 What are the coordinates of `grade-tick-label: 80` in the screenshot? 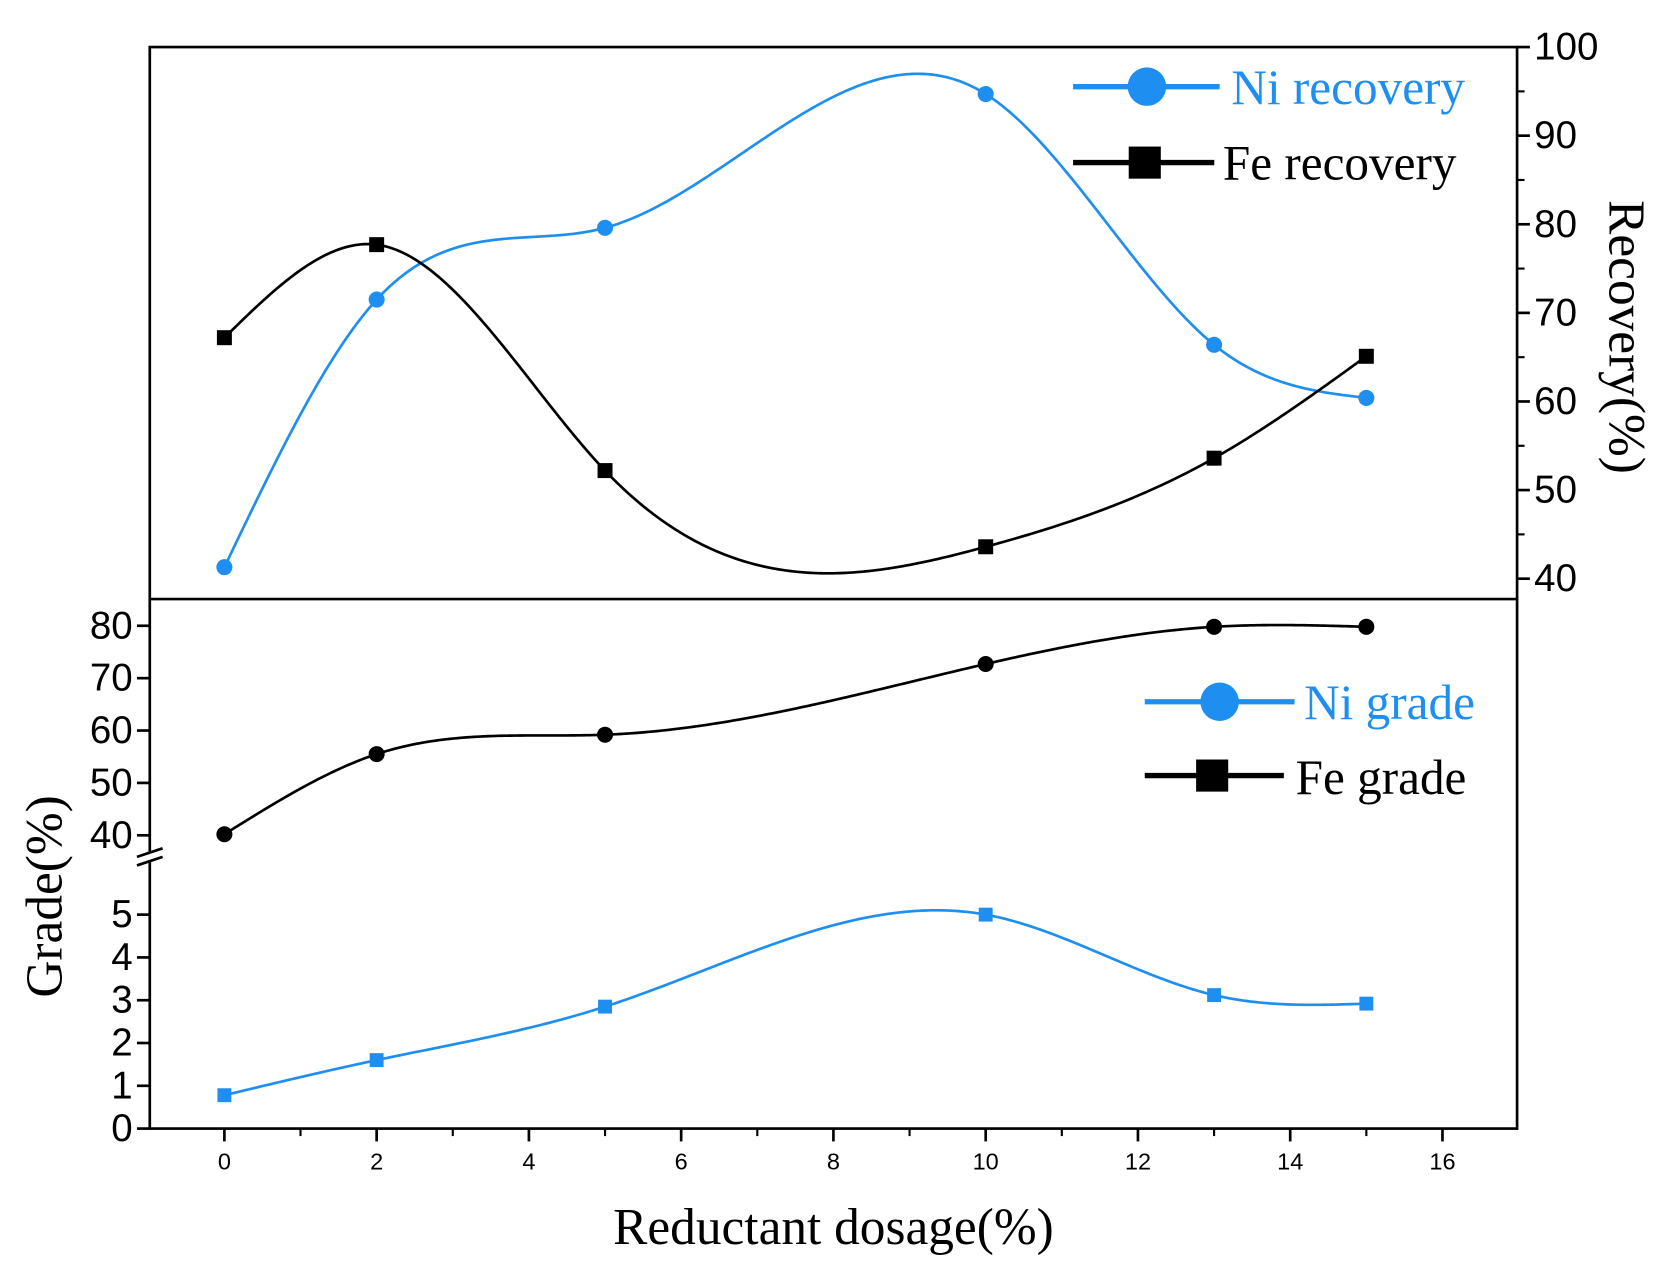 It's located at (111, 625).